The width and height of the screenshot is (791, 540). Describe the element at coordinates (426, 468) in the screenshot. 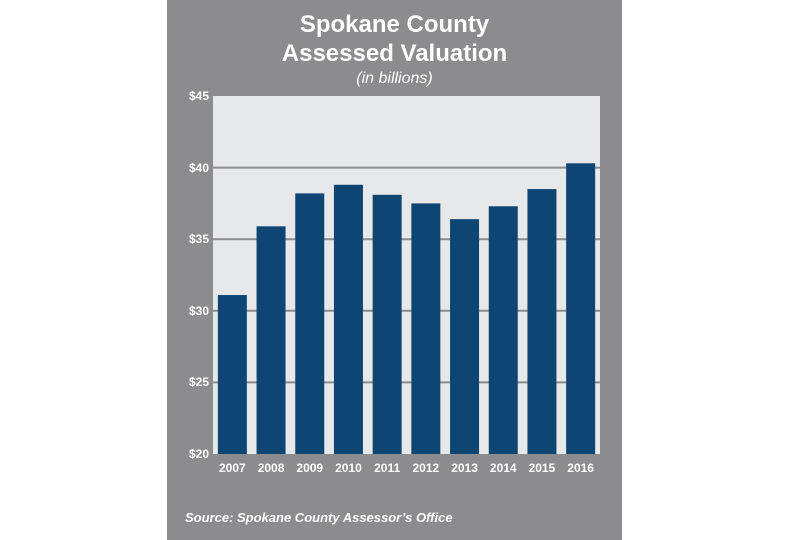

I see `x-tick-label: 2012` at that location.